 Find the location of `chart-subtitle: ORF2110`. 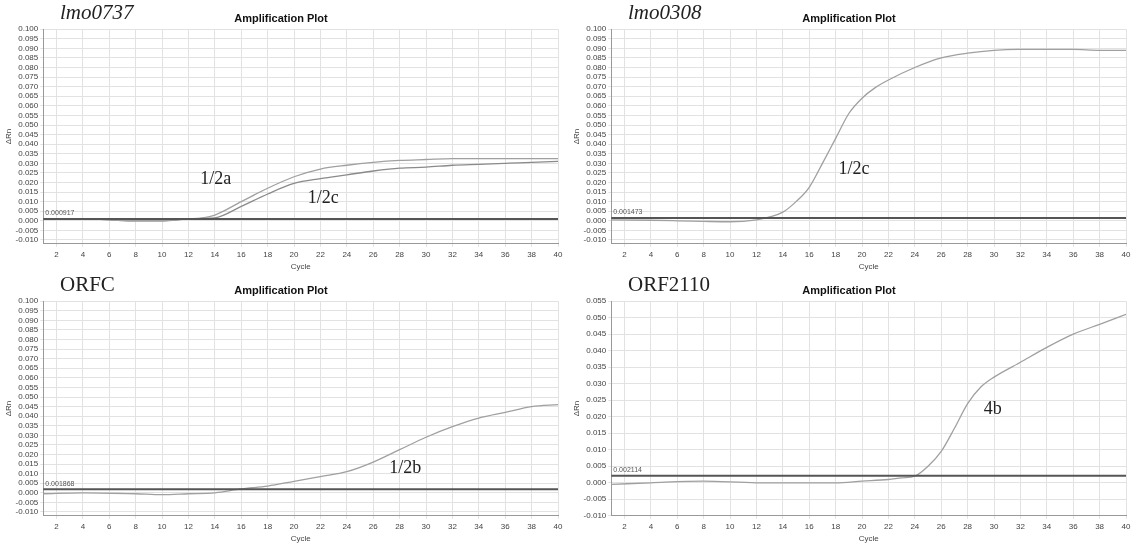

chart-subtitle: ORF2110 is located at coordinates (669, 284).